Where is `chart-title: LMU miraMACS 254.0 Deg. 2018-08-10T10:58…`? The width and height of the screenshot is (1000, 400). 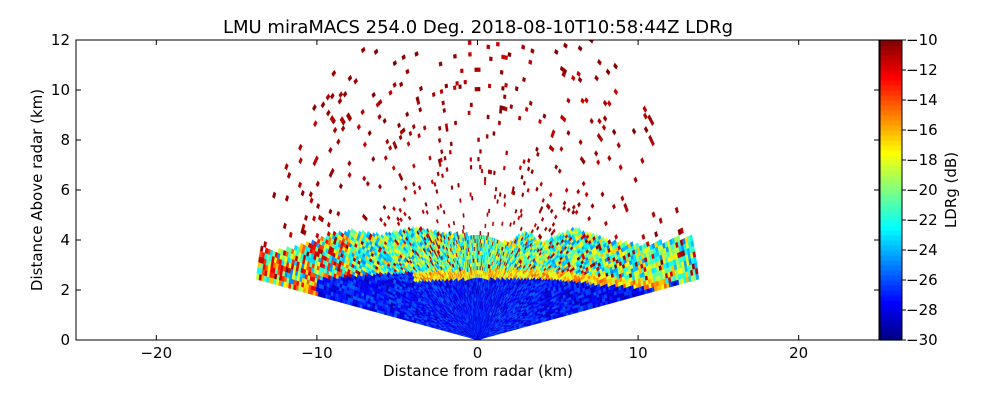 chart-title: LMU miraMACS 254.0 Deg. 2018-08-10T10:58… is located at coordinates (478, 27).